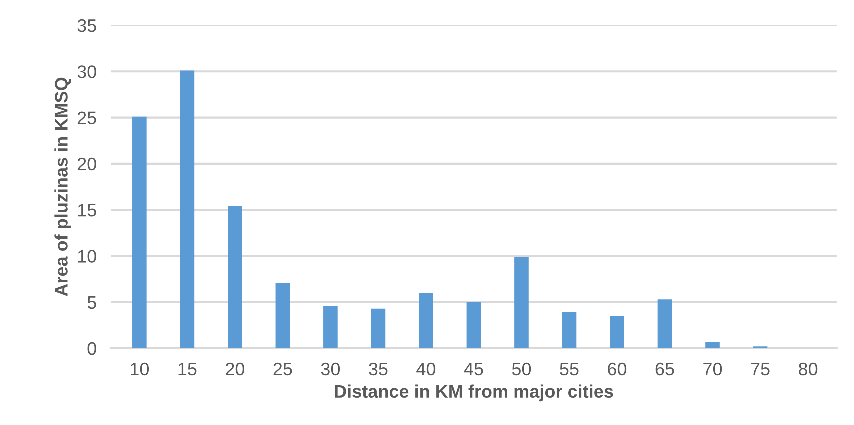 Image resolution: width=854 pixels, height=425 pixels. Describe the element at coordinates (330, 369) in the screenshot. I see `x-tick-label: 30` at that location.